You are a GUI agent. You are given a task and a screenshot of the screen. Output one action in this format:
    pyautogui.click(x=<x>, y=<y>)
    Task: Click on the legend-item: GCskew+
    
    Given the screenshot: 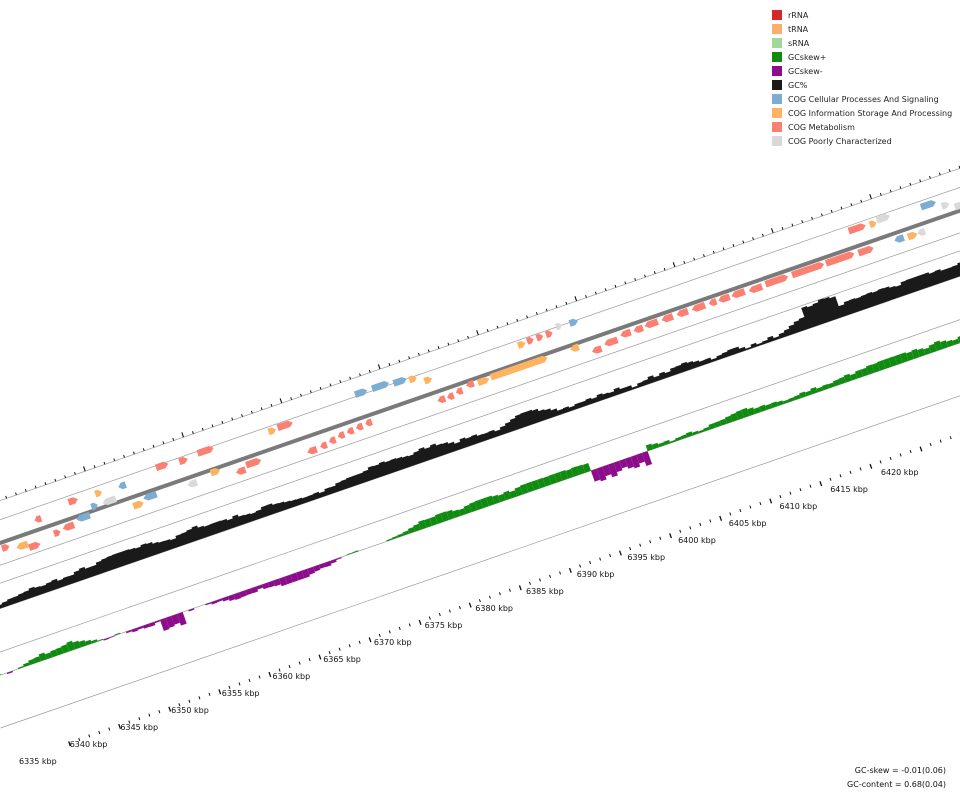 What is the action you would take?
    pyautogui.click(x=862, y=57)
    